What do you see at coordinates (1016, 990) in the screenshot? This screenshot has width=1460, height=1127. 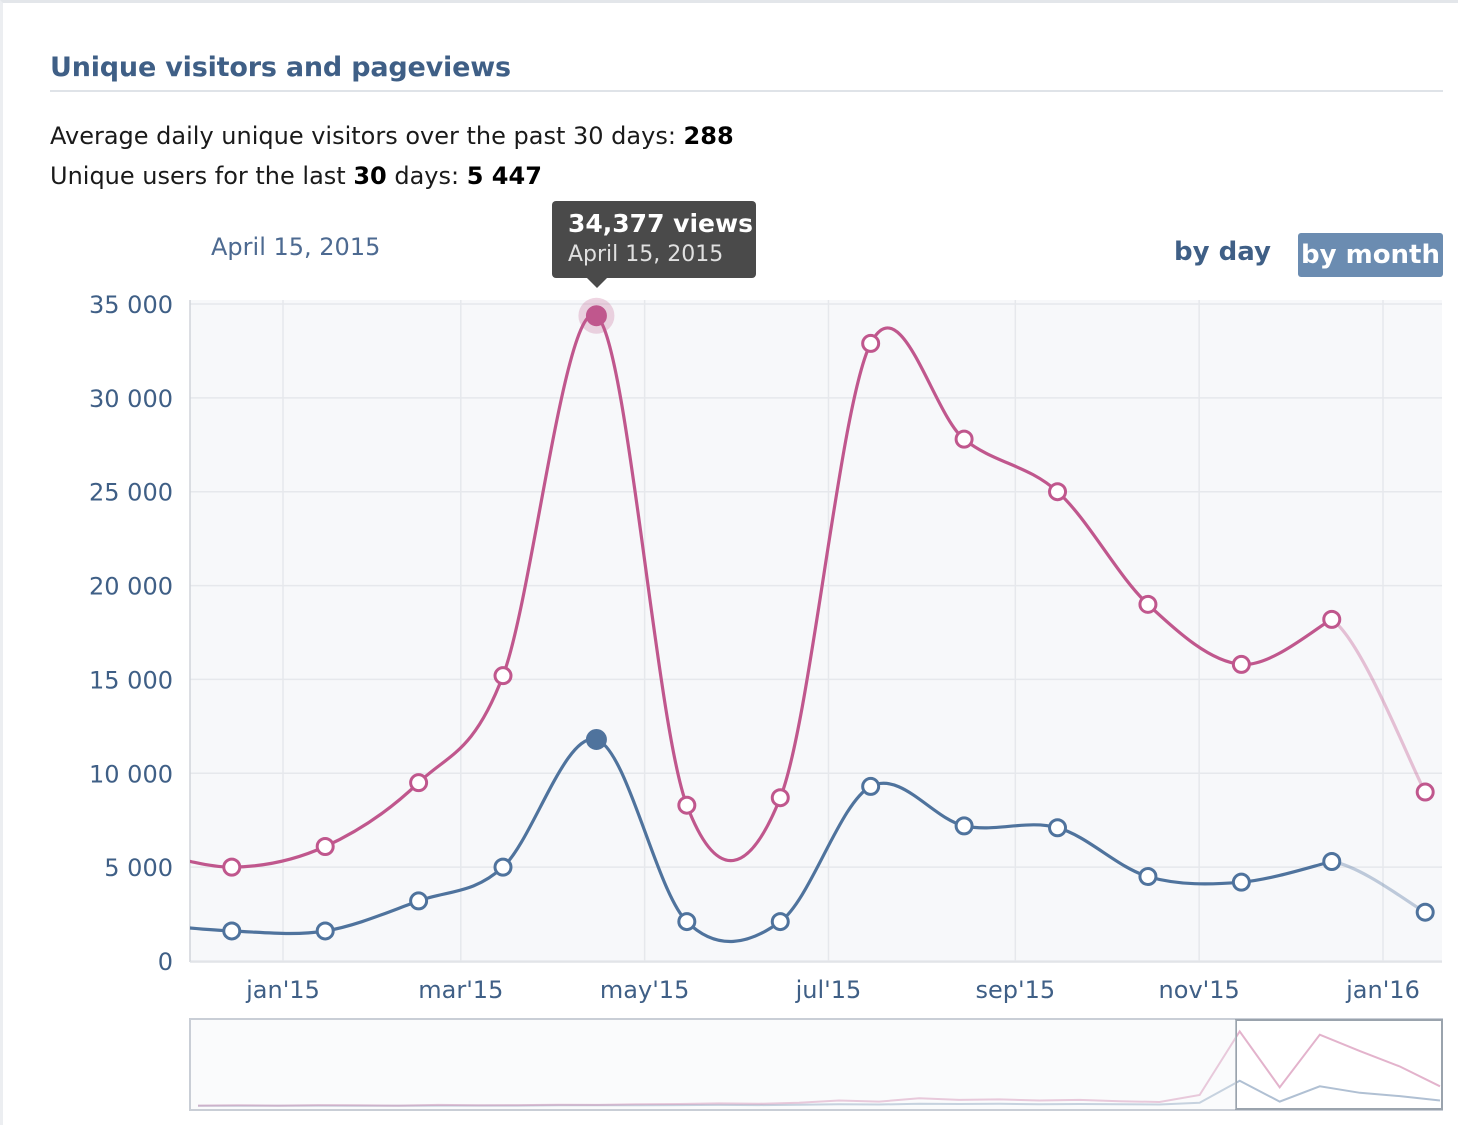 I see `x-tick-label: sep'15` at bounding box center [1016, 990].